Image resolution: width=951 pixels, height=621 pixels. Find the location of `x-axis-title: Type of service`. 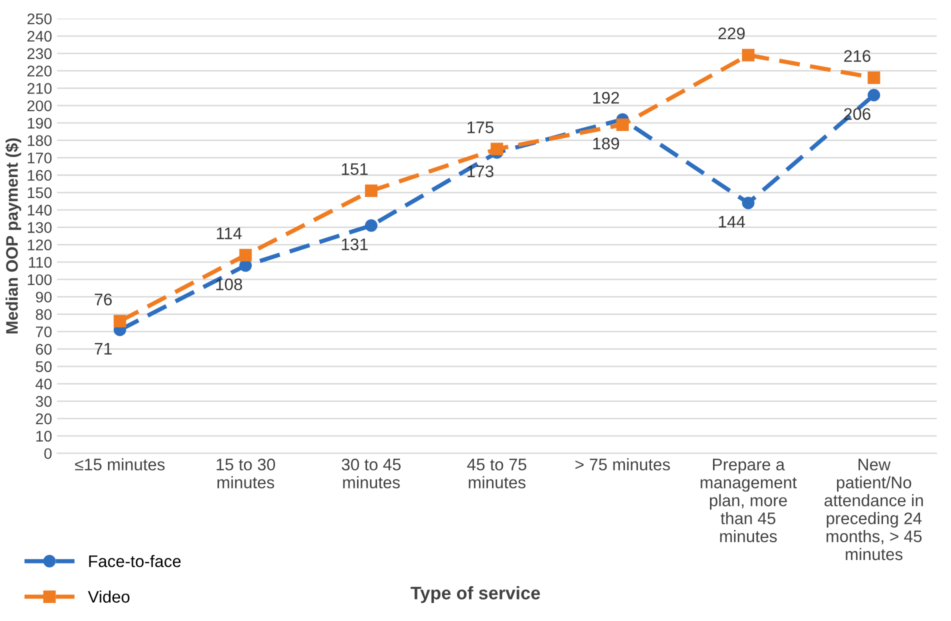

x-axis-title: Type of service is located at coordinates (475, 595).